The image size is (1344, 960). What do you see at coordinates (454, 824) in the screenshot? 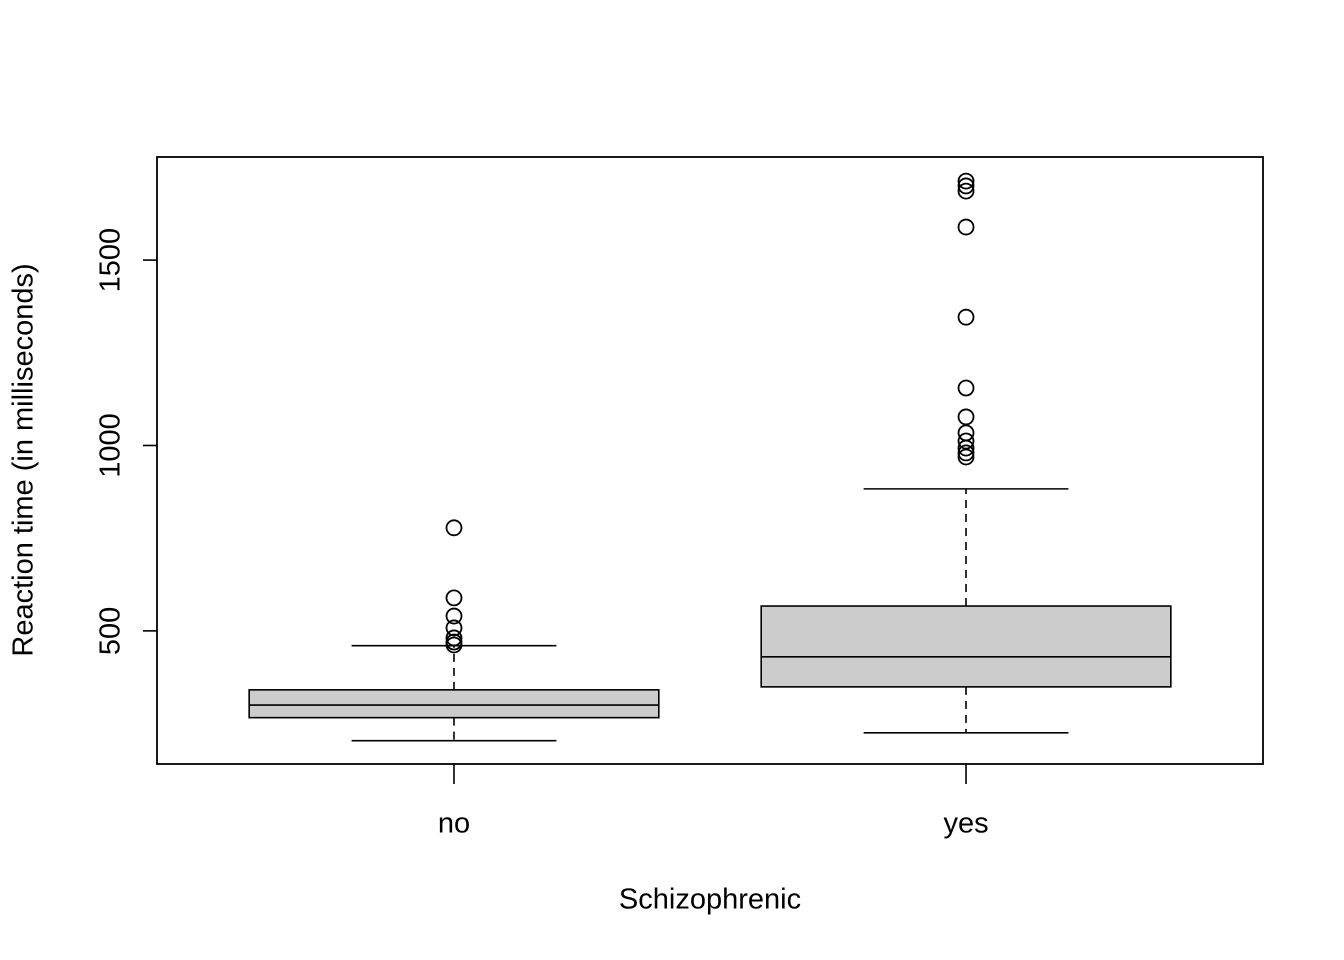
I see `x-tick-label: no` at bounding box center [454, 824].